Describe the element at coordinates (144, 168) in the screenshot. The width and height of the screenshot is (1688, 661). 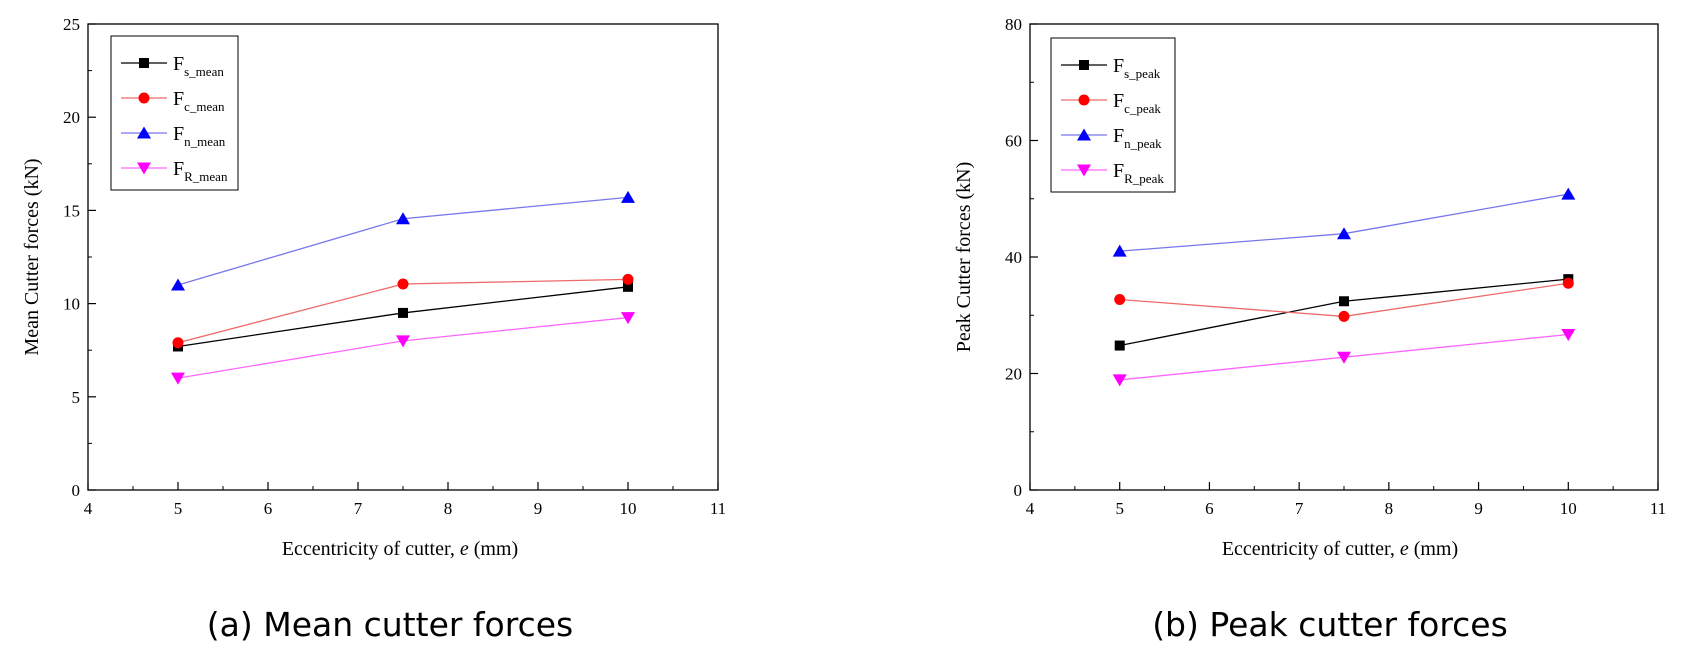
I see `legend-marker-R_mean` at that location.